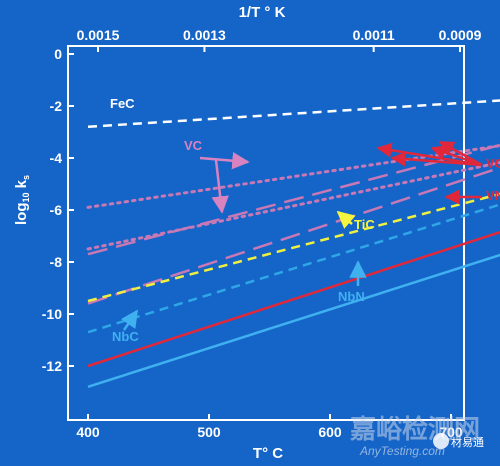  I want to click on watermark-cn: 嘉峪检测网, so click(415, 429).